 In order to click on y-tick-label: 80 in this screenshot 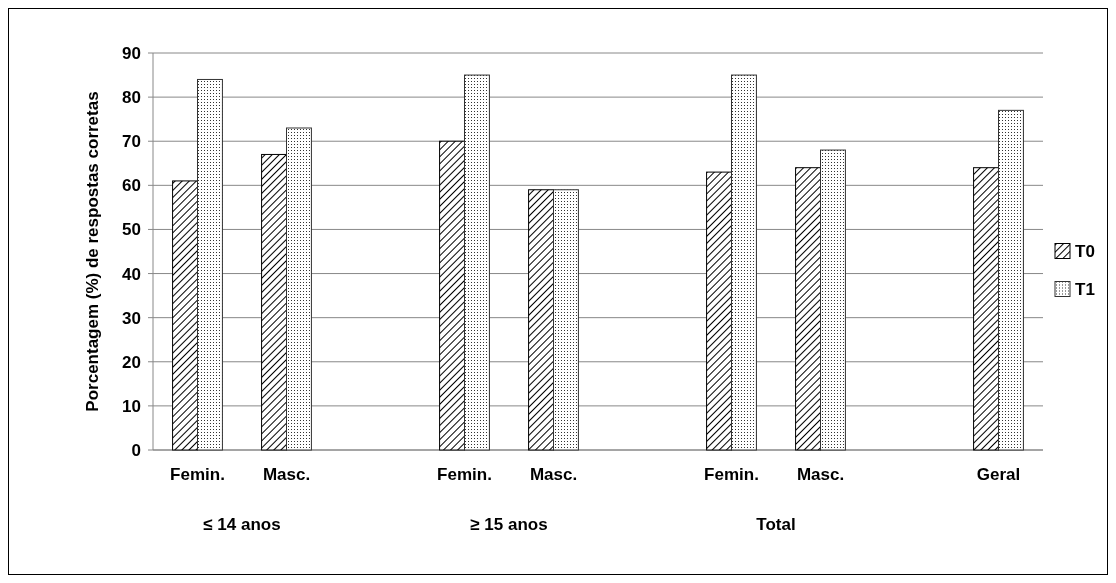, I will do `click(131, 98)`.